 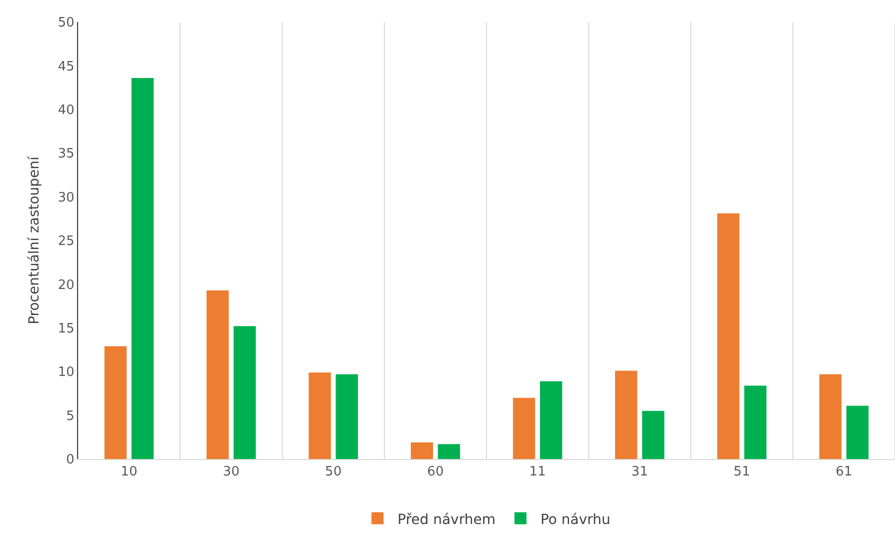 What do you see at coordinates (575, 520) in the screenshot?
I see `legend-label: Po návrhu` at bounding box center [575, 520].